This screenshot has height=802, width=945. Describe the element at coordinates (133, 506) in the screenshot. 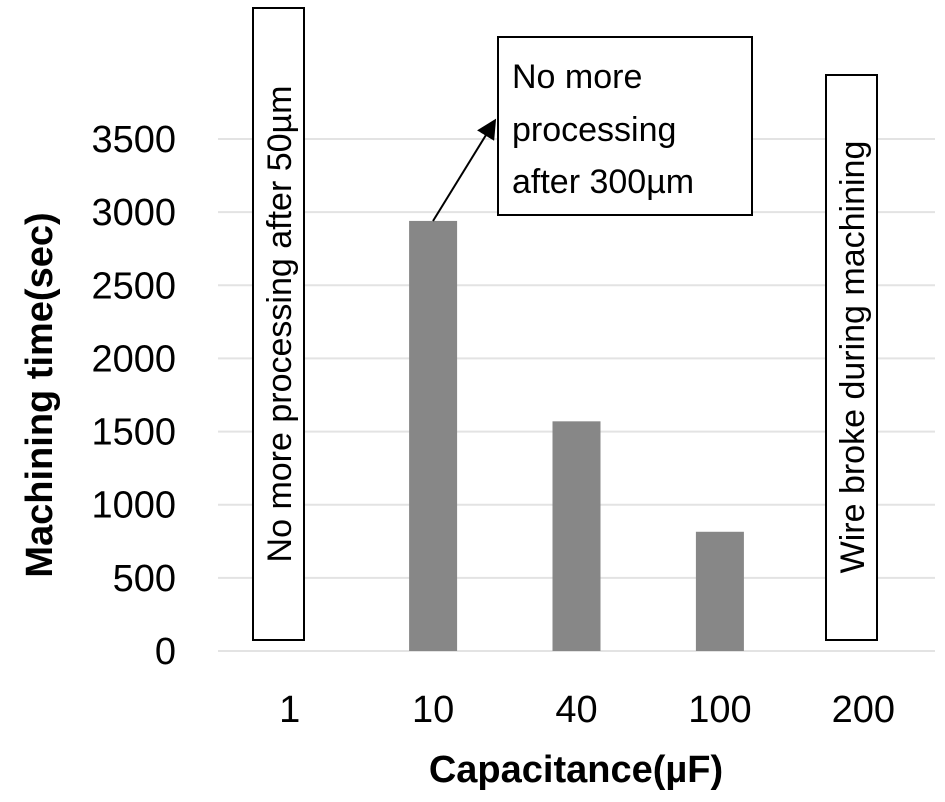

I see `y-tick-label: 1000` at that location.